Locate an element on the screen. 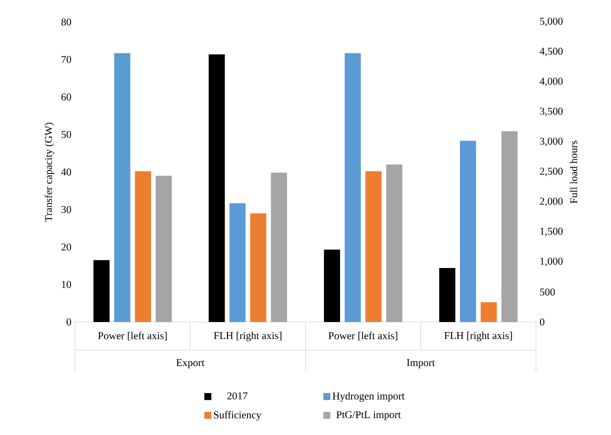 This screenshot has width=611, height=435. y2-tick-label: 3,000 is located at coordinates (551, 142).